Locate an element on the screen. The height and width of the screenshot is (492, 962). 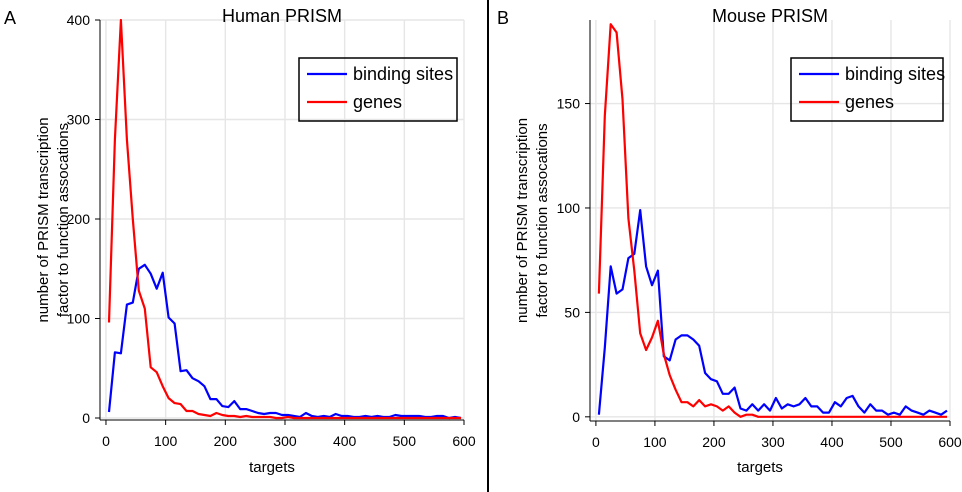
series-line-binding-sites is located at coordinates (284, 341).